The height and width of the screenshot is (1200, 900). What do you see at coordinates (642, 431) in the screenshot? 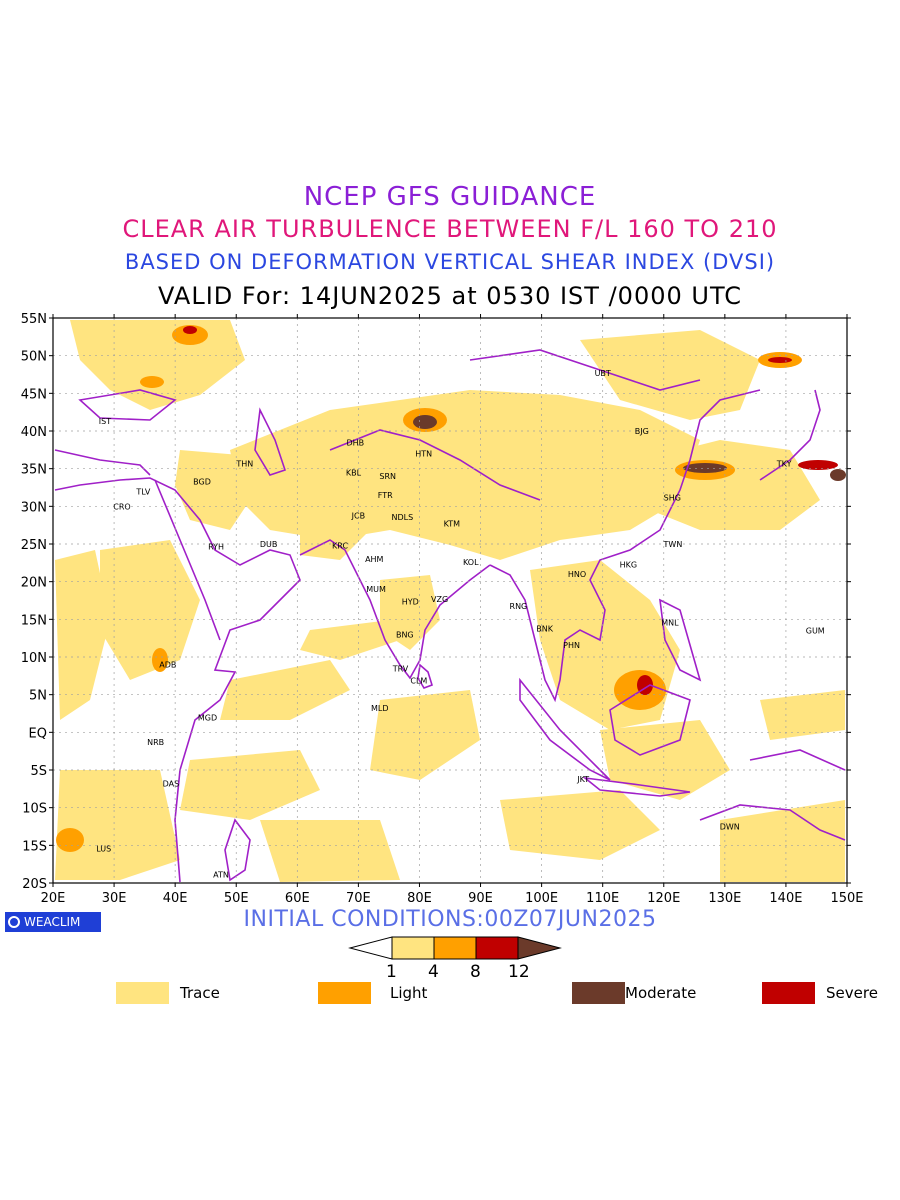
I see `station-bjg: BJG` at bounding box center [642, 431].